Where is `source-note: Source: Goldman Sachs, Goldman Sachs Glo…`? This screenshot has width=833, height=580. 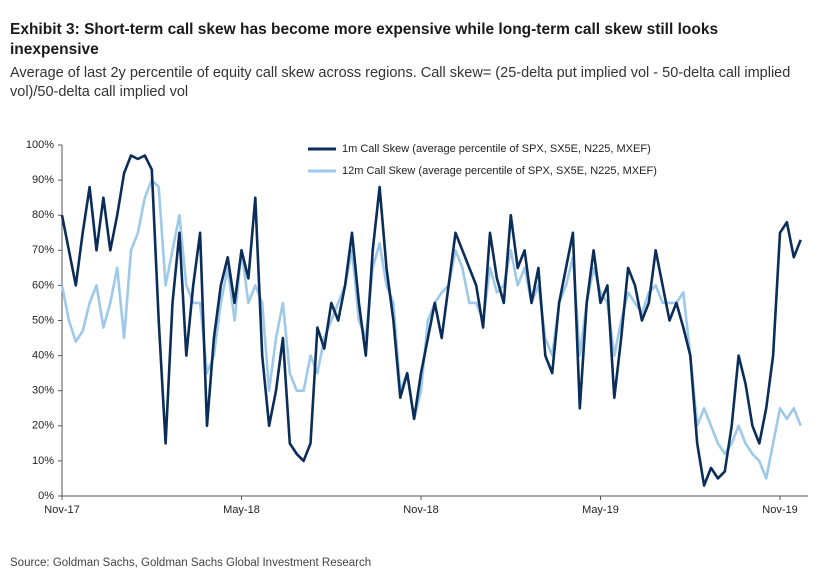
source-note: Source: Goldman Sachs, Goldman Sachs Glo… is located at coordinates (191, 563).